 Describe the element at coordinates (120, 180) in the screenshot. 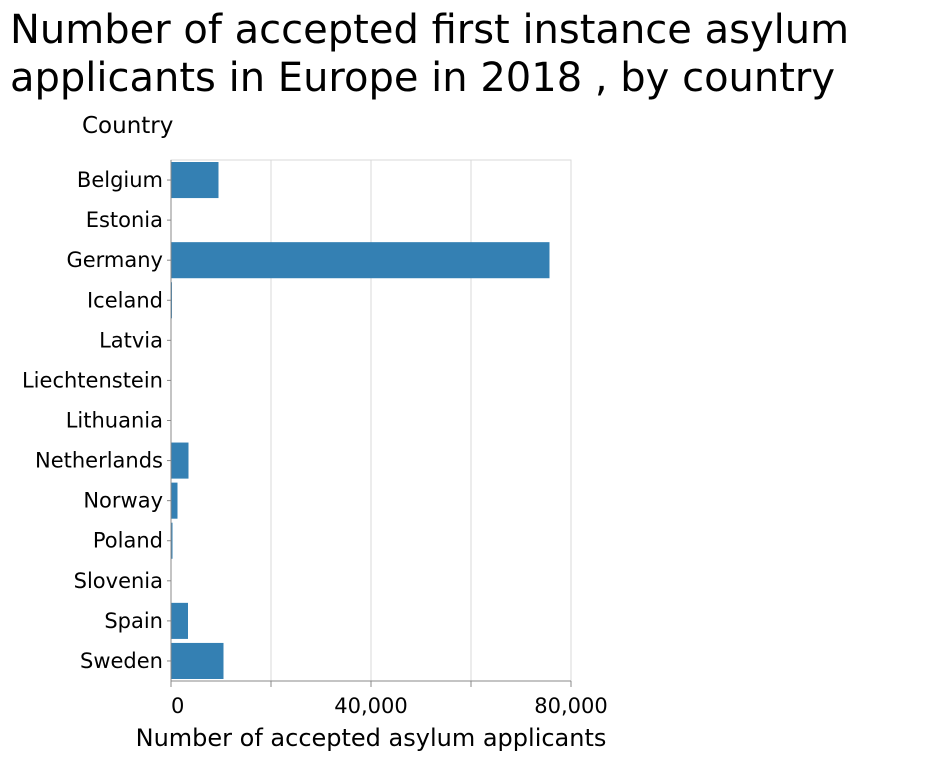

I see `y-tick-label: Belgium` at that location.